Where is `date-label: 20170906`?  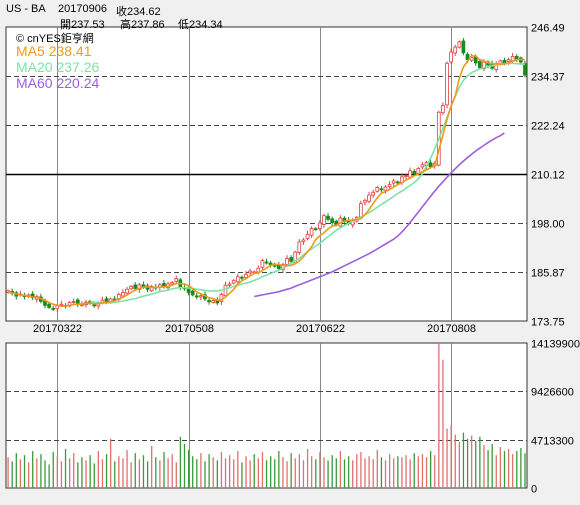 date-label: 20170906 is located at coordinates (82, 9).